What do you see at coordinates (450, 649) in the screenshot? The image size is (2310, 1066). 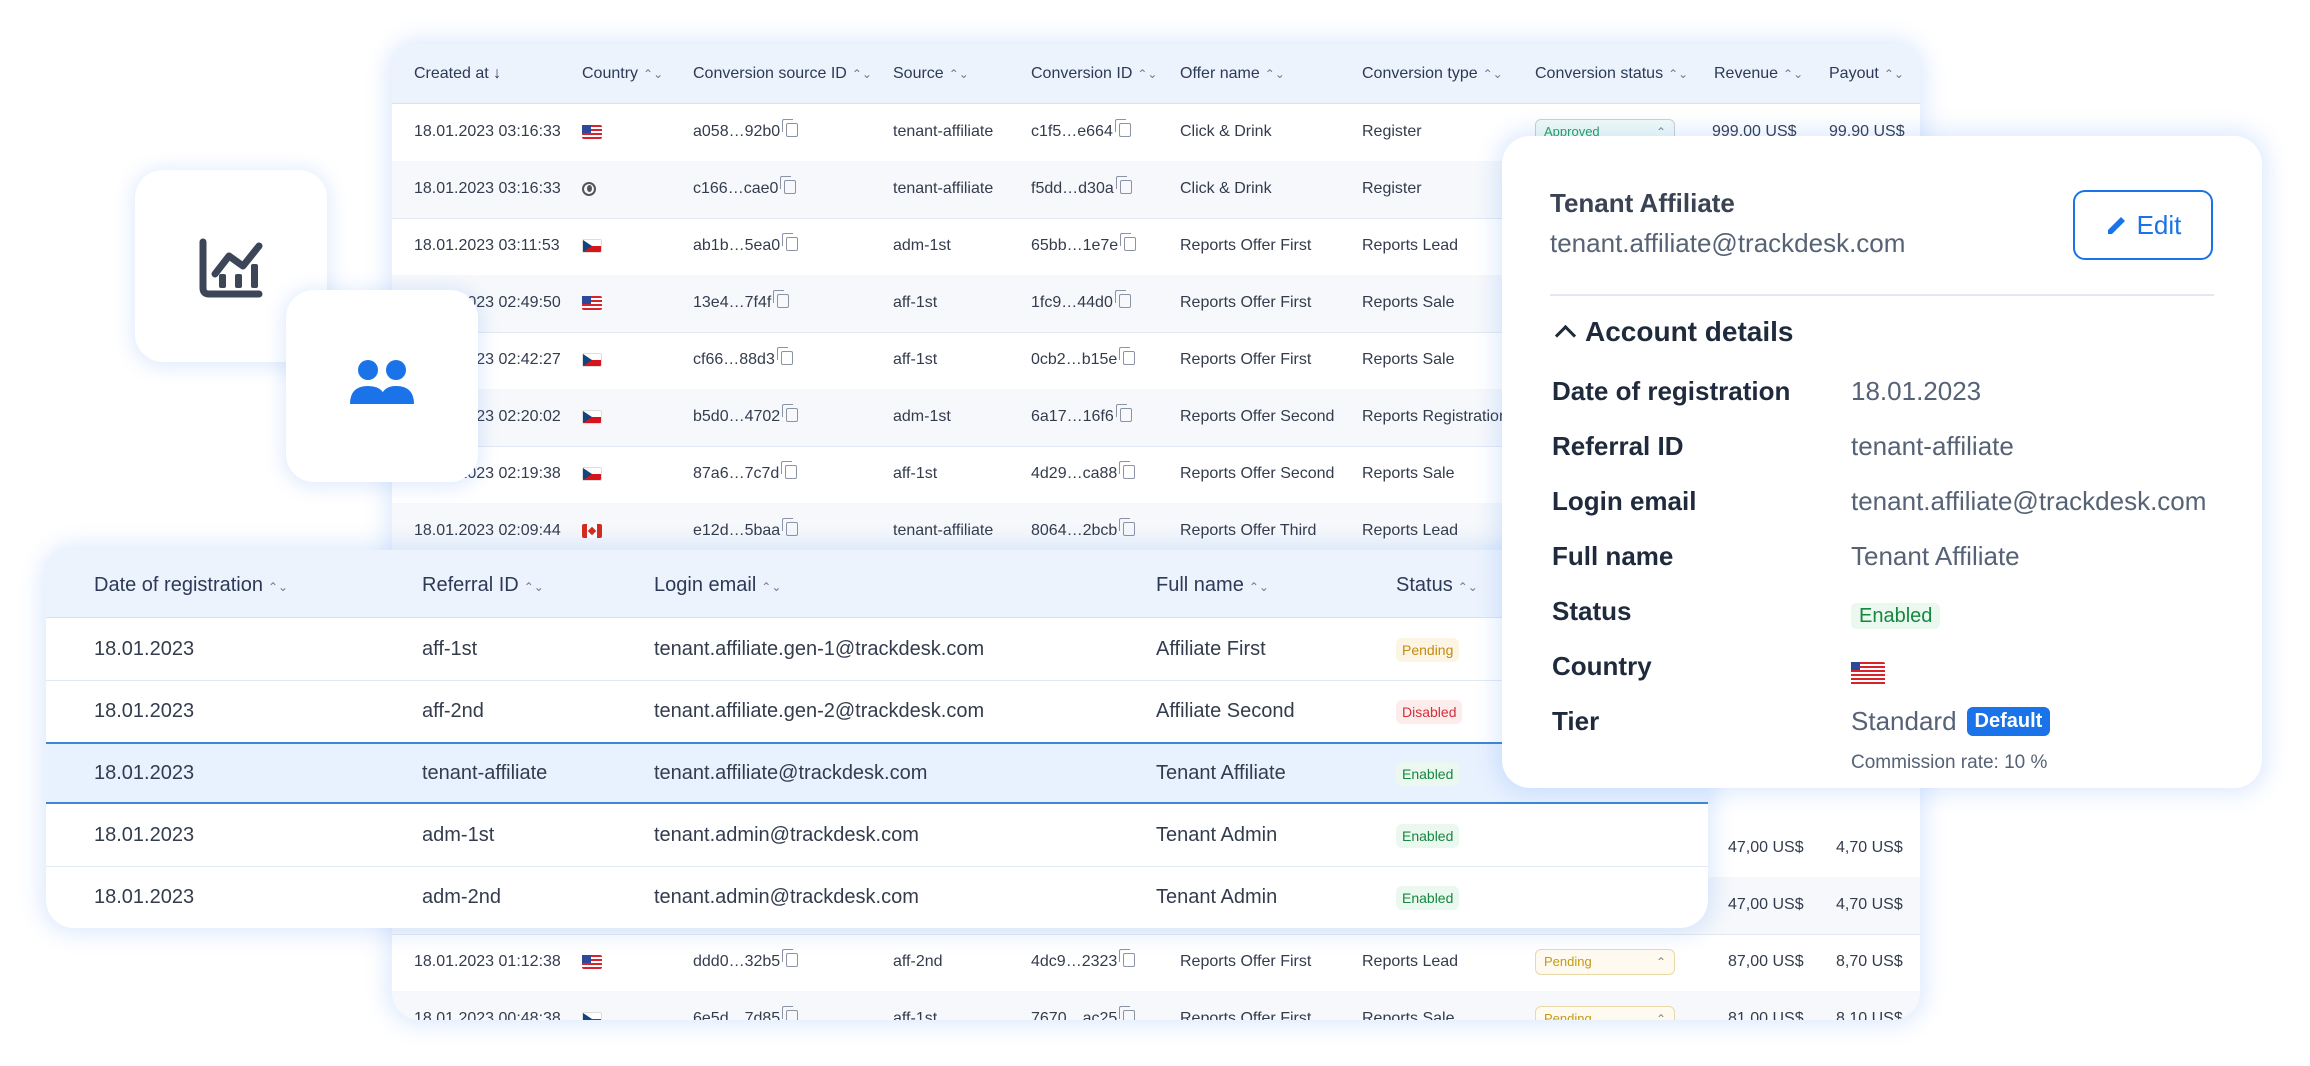 I see `referral-id: aff-1st` at bounding box center [450, 649].